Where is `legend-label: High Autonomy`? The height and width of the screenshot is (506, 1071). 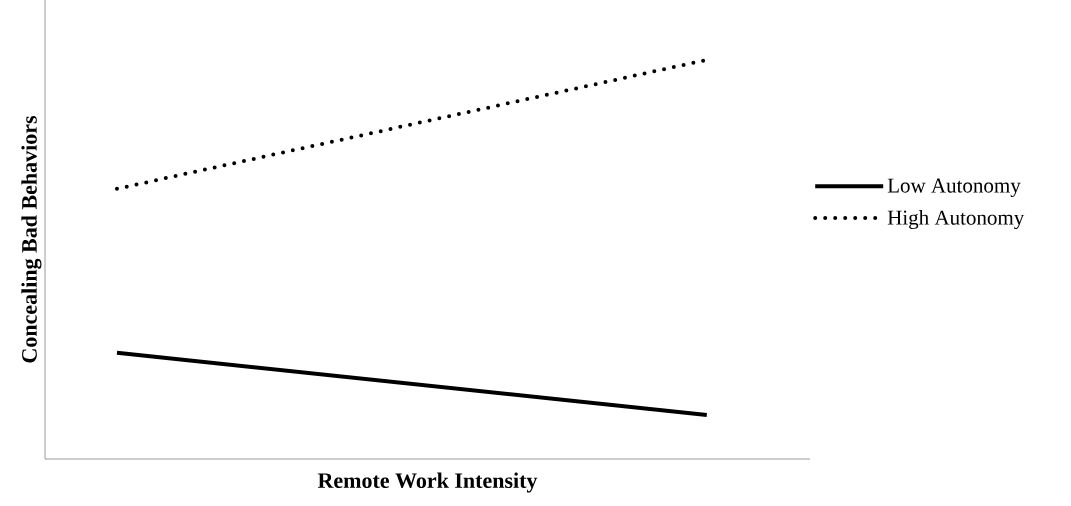
legend-label: High Autonomy is located at coordinates (956, 219).